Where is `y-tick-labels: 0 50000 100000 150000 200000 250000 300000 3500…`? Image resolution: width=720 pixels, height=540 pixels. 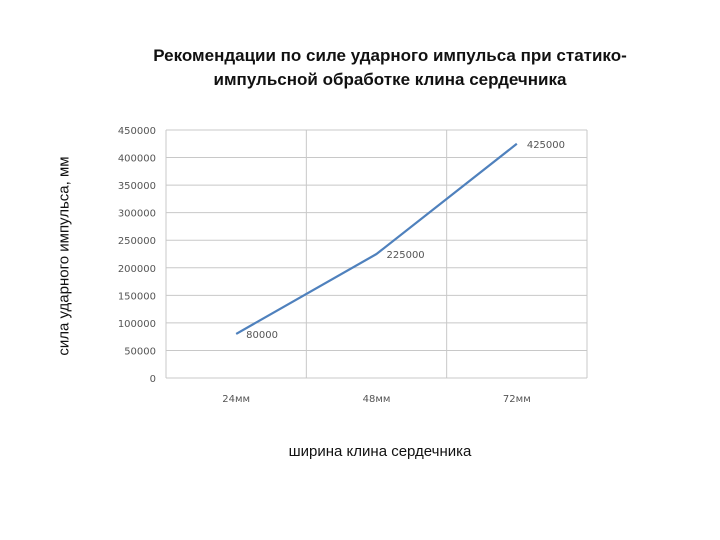 y-tick-labels: 0 50000 100000 150000 200000 250000 300000 3500… is located at coordinates (137, 255).